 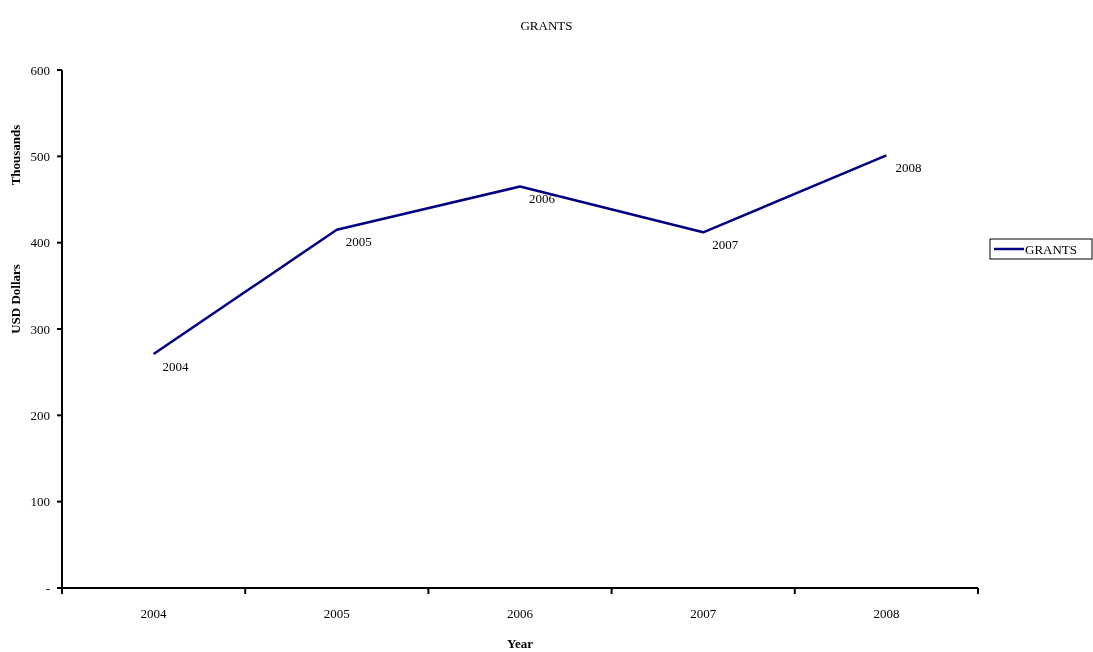 I want to click on annotation: 2006, so click(x=542, y=199).